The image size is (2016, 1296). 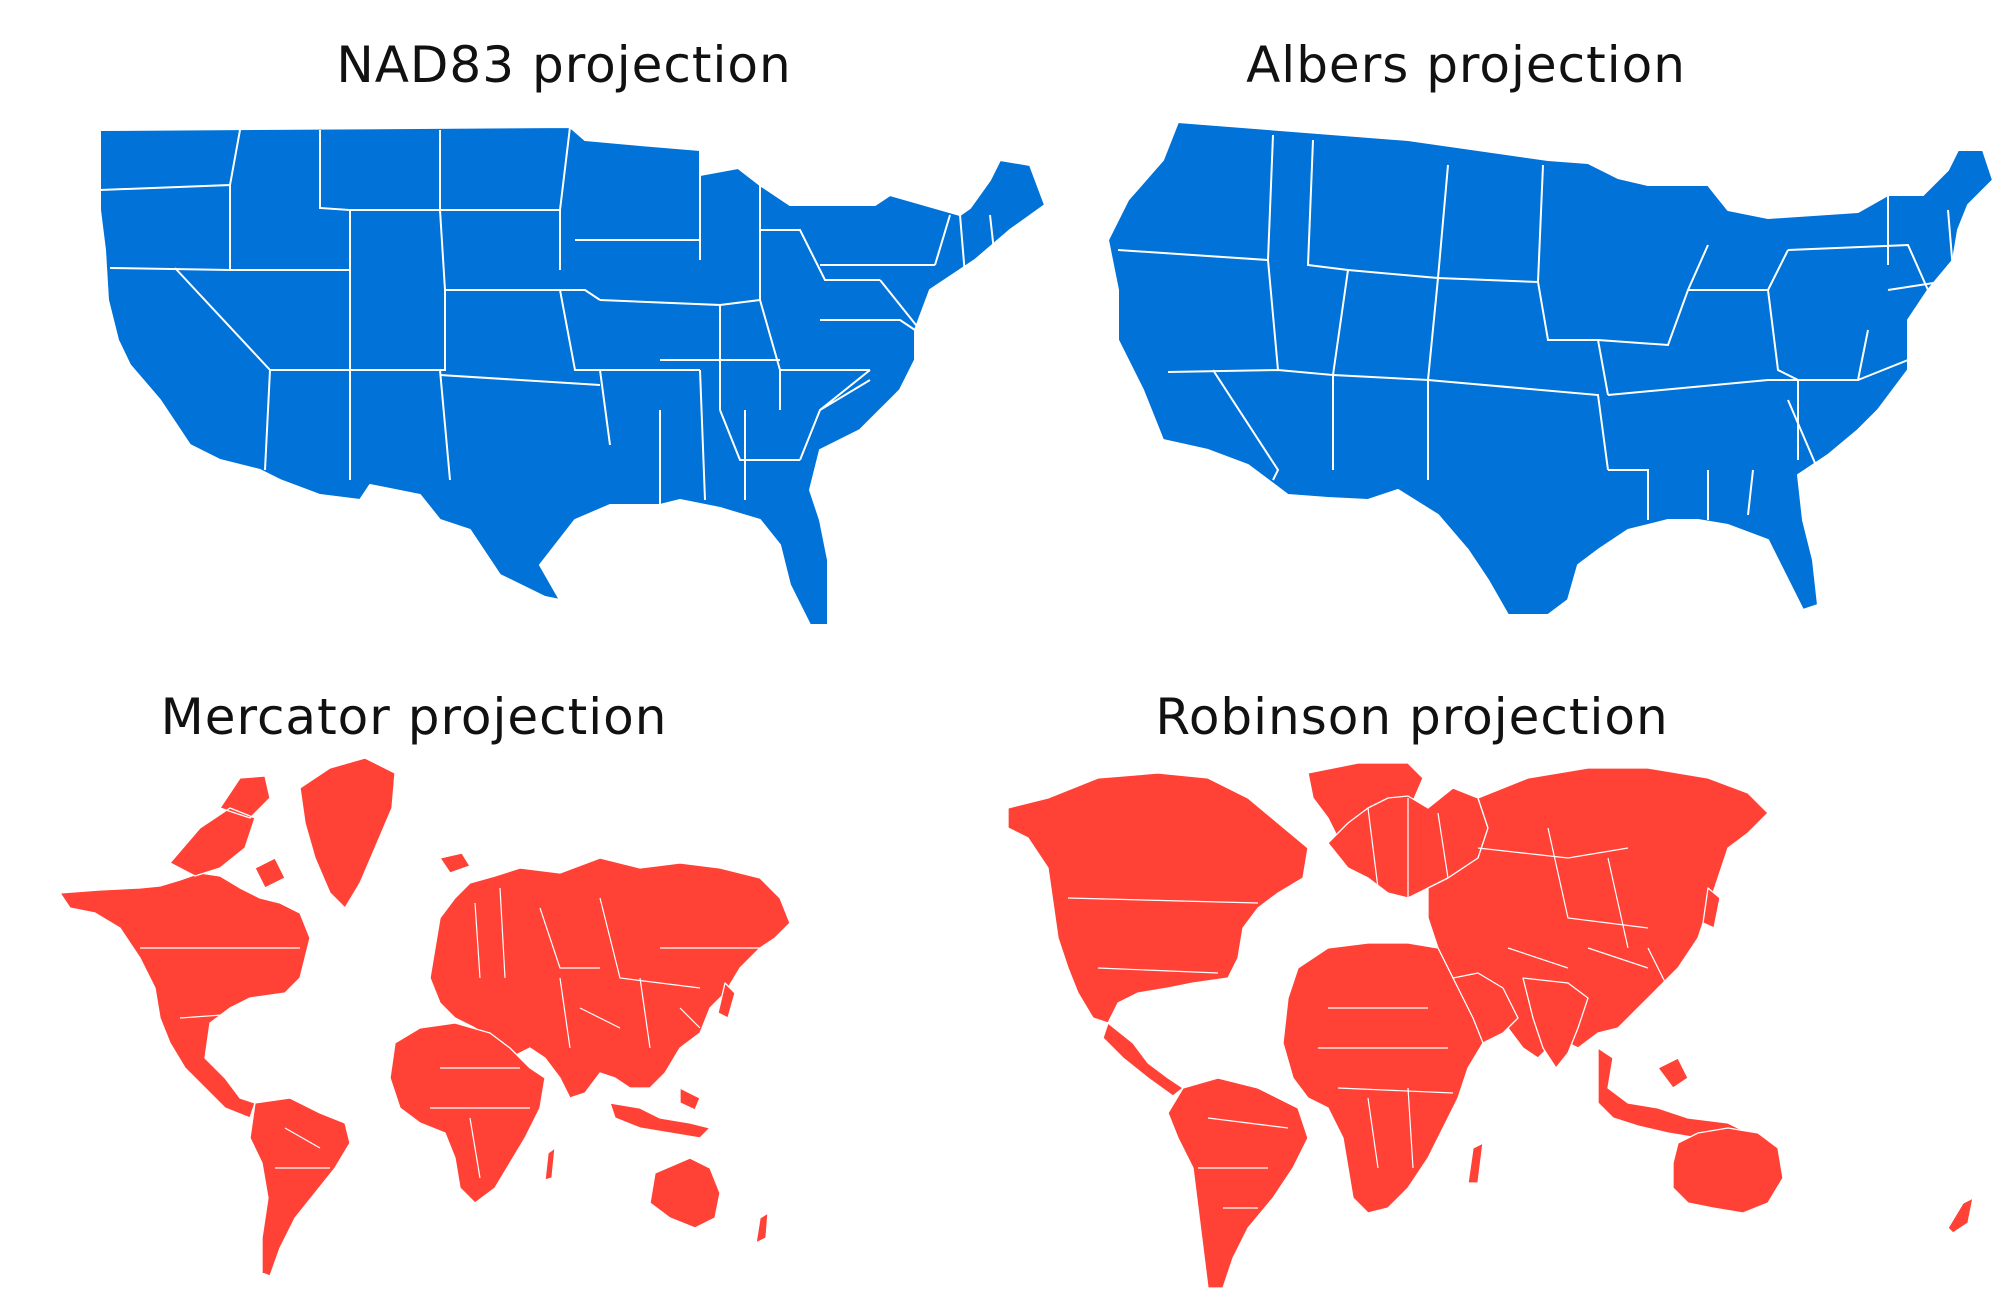 What do you see at coordinates (610, 978) in the screenshot?
I see `eurasia` at bounding box center [610, 978].